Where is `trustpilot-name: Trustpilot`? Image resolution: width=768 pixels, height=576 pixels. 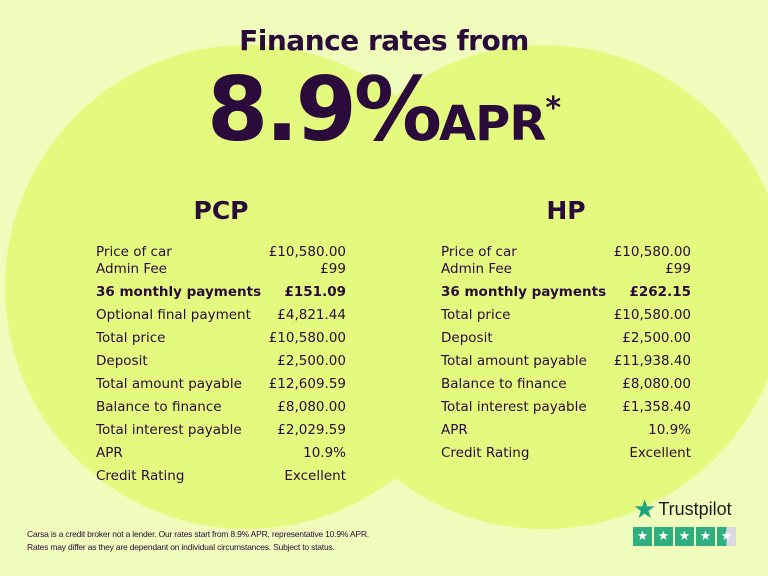 trustpilot-name: Trustpilot is located at coordinates (695, 508).